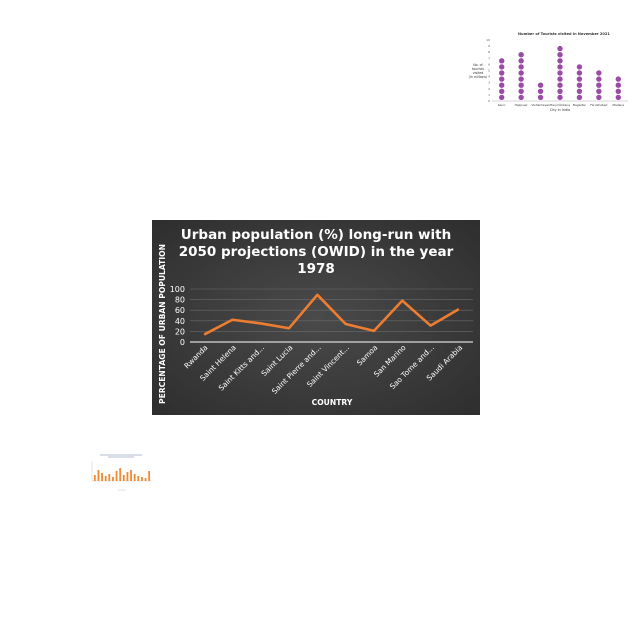 The image size is (640, 640). Describe the element at coordinates (331, 314) in the screenshot. I see `urban-population-series-line` at that location.